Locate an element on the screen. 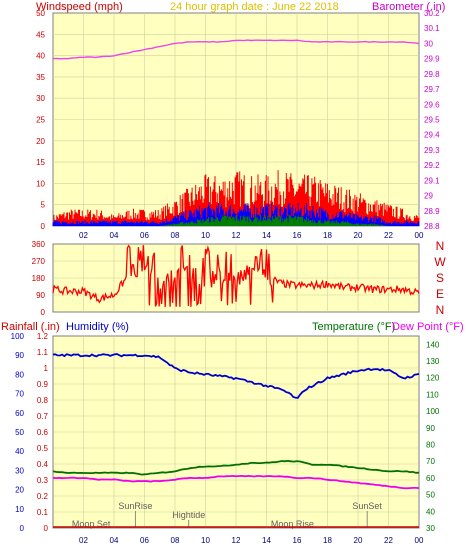 The width and height of the screenshot is (466, 555). barometer-tick-label: 30.1 is located at coordinates (432, 28).